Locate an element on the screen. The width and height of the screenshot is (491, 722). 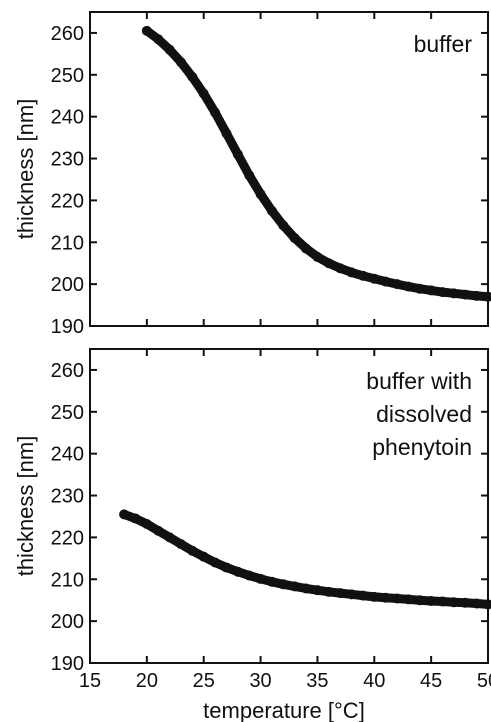
panel-2-x-tick-label: 45 is located at coordinates (431, 681).